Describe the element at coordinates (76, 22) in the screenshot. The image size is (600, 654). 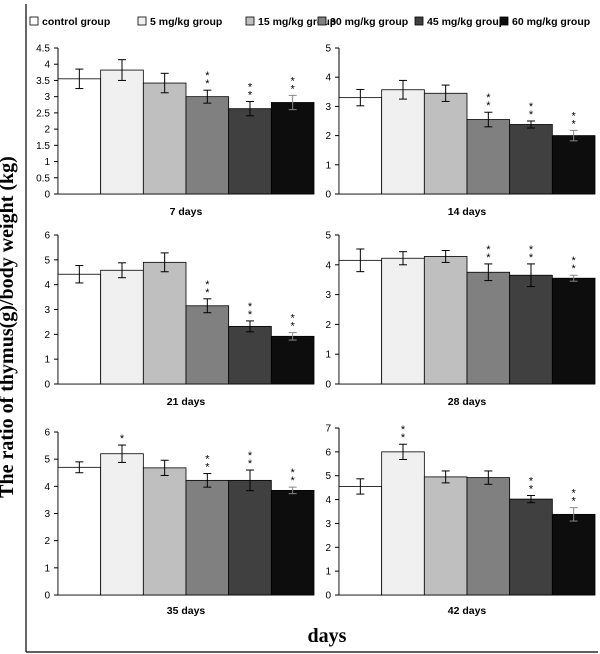
I see `legend-label: control group` at that location.